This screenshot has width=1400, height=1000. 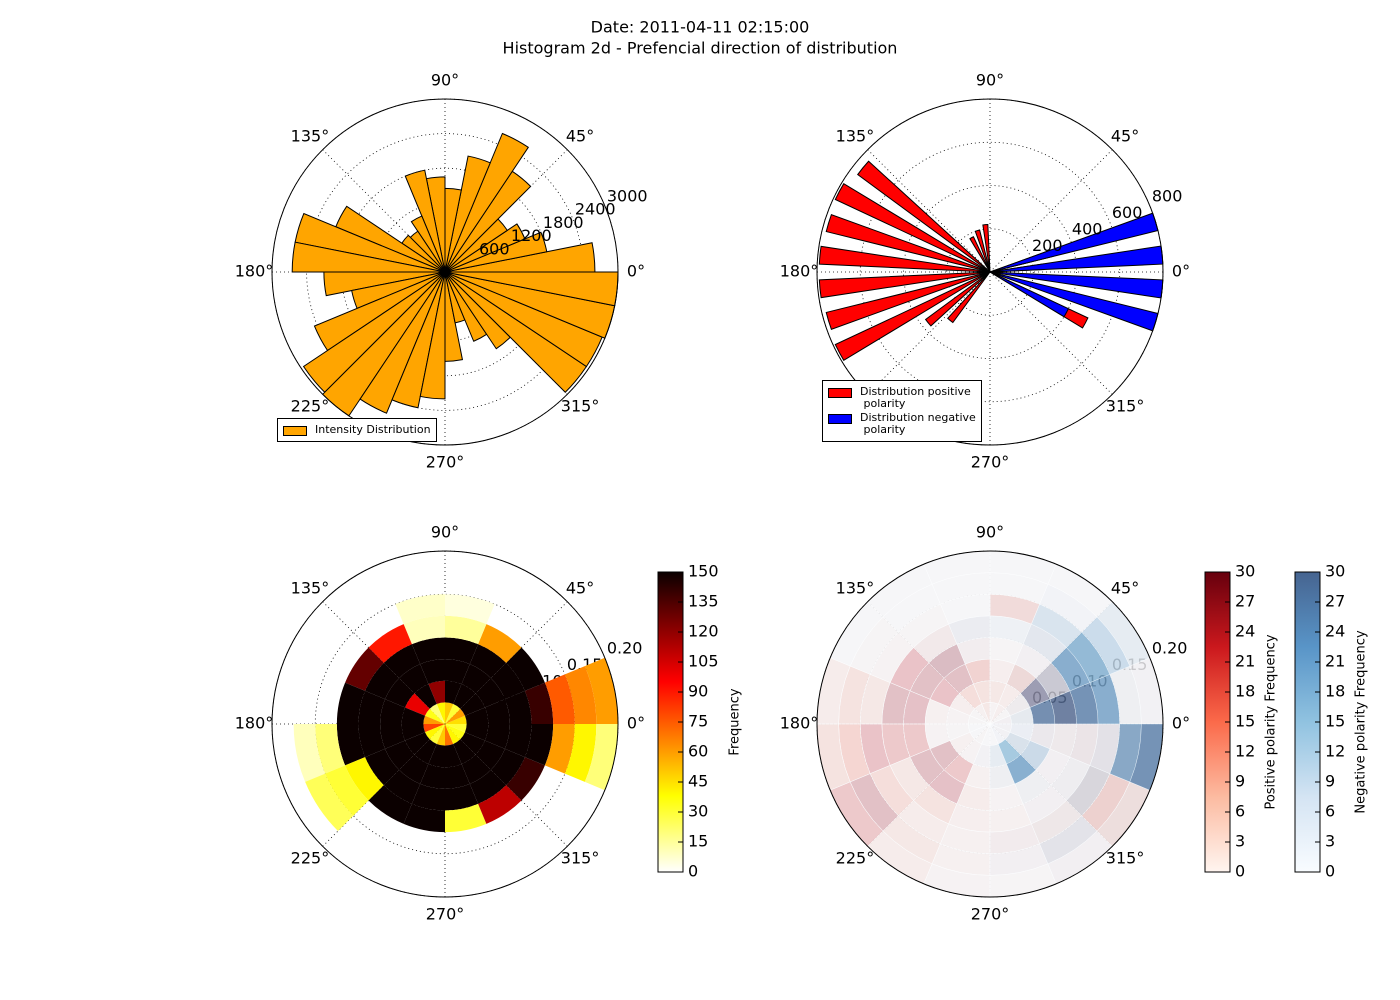 What do you see at coordinates (531, 235) in the screenshot?
I see `r-tick-label: 1200` at bounding box center [531, 235].